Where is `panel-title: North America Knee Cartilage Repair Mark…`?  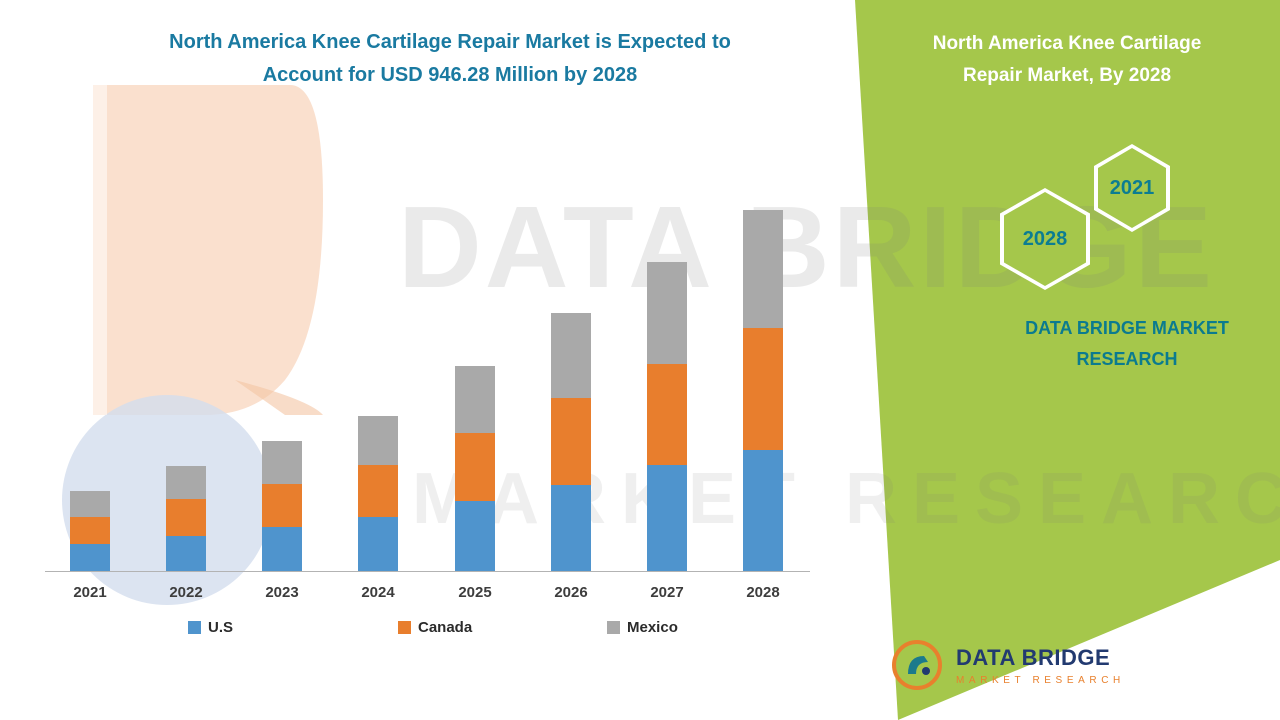 panel-title: North America Knee Cartilage Repair Mark… is located at coordinates (1067, 60).